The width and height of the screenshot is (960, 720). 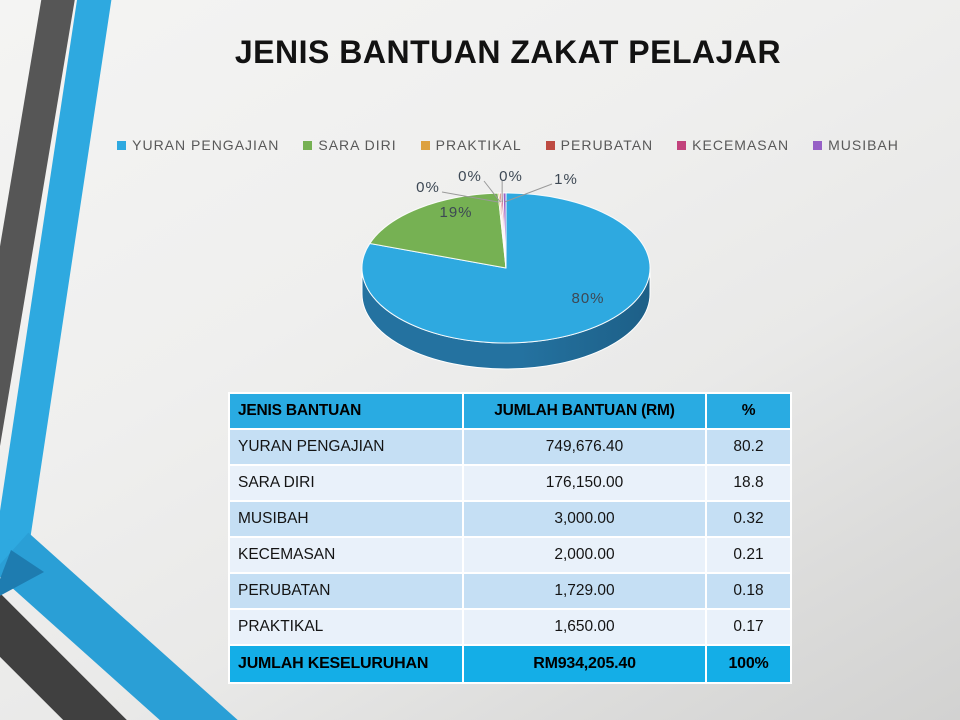 What do you see at coordinates (748, 447) in the screenshot?
I see `table-cell: 80.2` at bounding box center [748, 447].